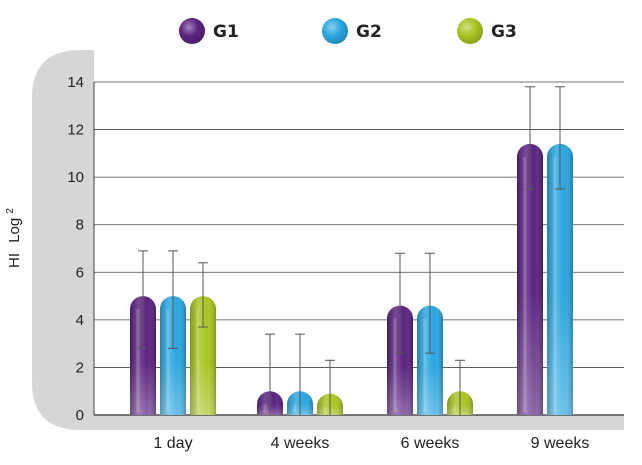 The width and height of the screenshot is (642, 465). Describe the element at coordinates (143, 299) in the screenshot. I see `error-bar-G1-1-day` at that location.